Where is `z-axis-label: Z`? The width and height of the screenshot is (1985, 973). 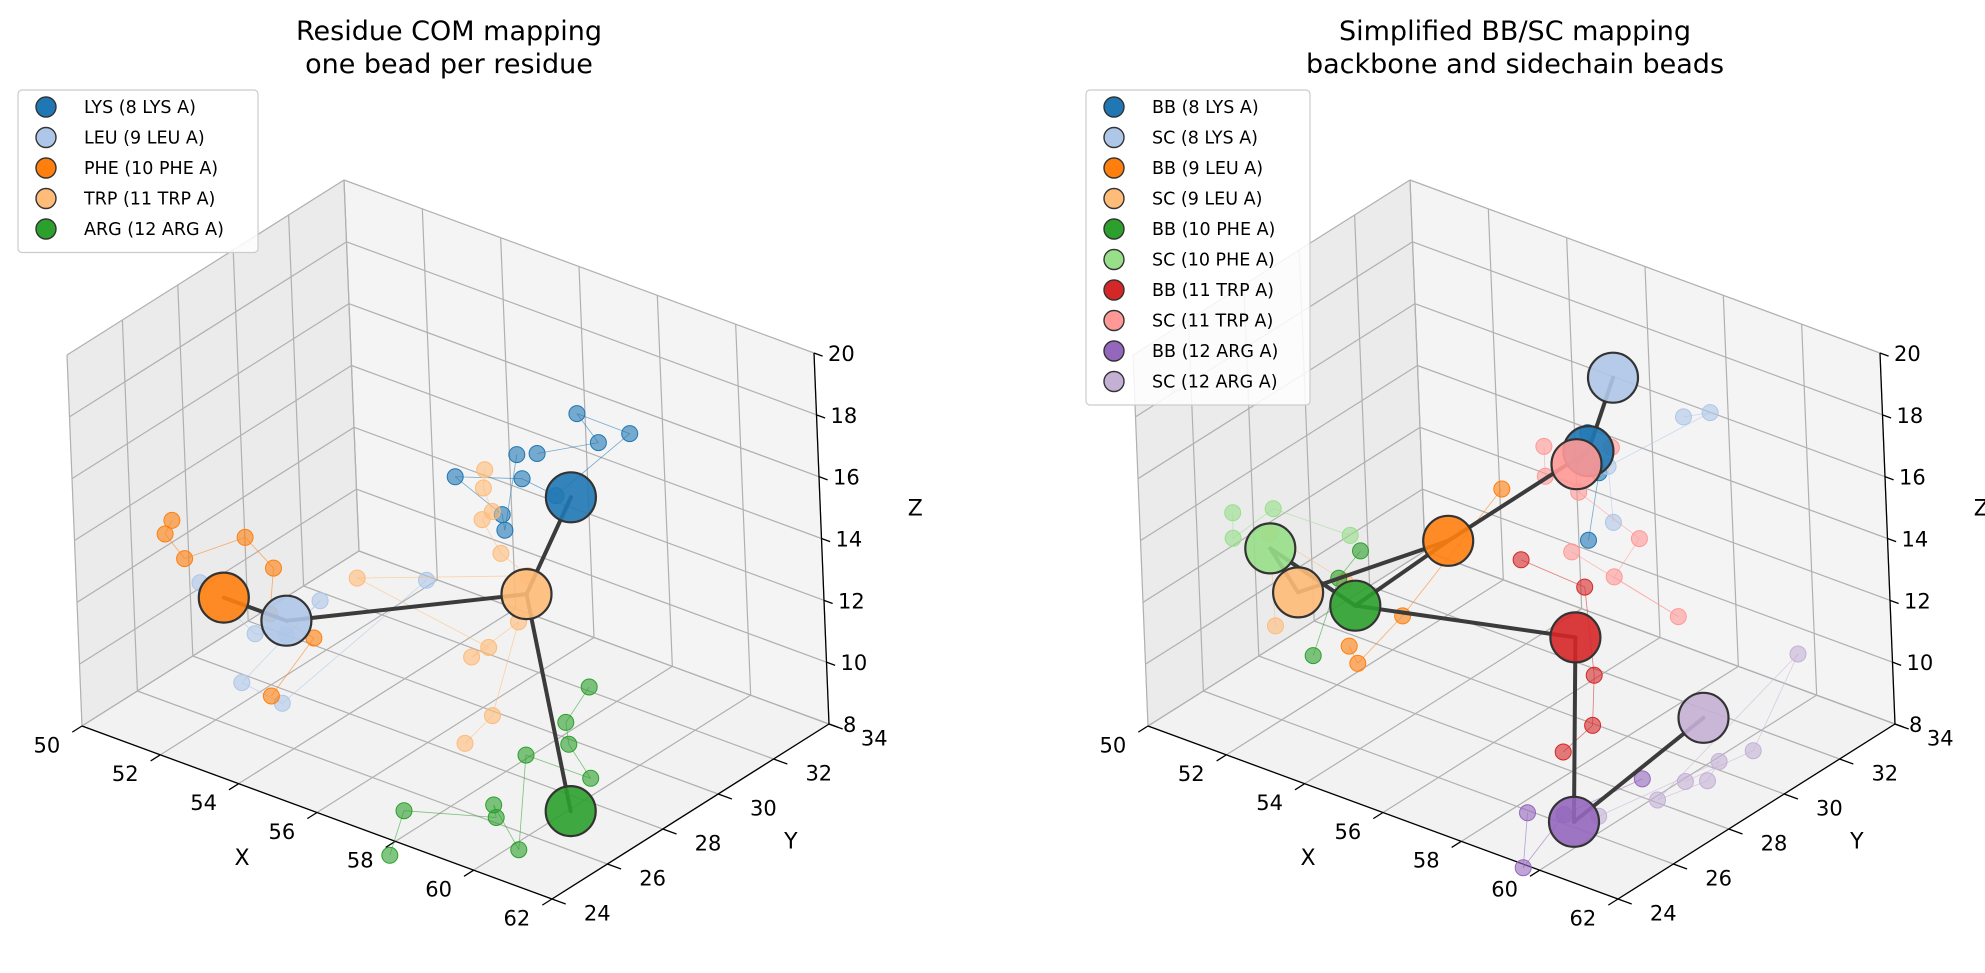 z-axis-label: Z is located at coordinates (1979, 509).